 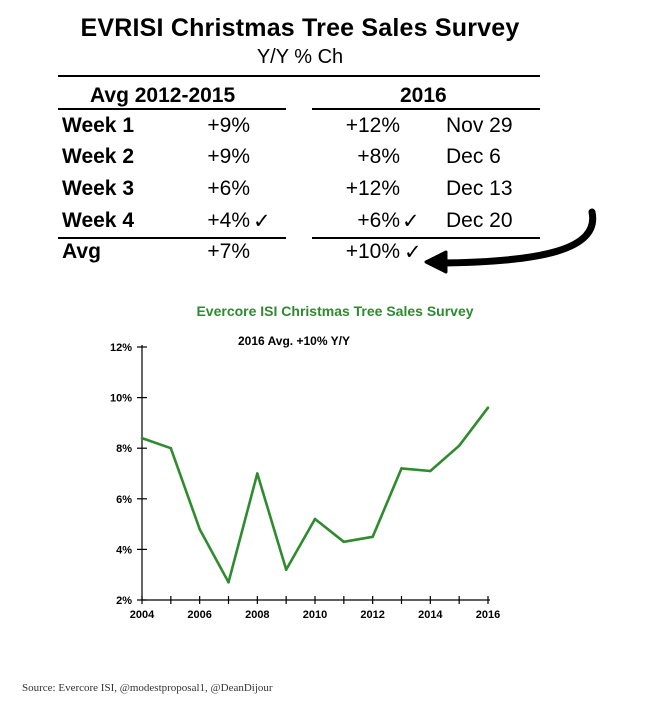 I want to click on top-rule, so click(x=299, y=76).